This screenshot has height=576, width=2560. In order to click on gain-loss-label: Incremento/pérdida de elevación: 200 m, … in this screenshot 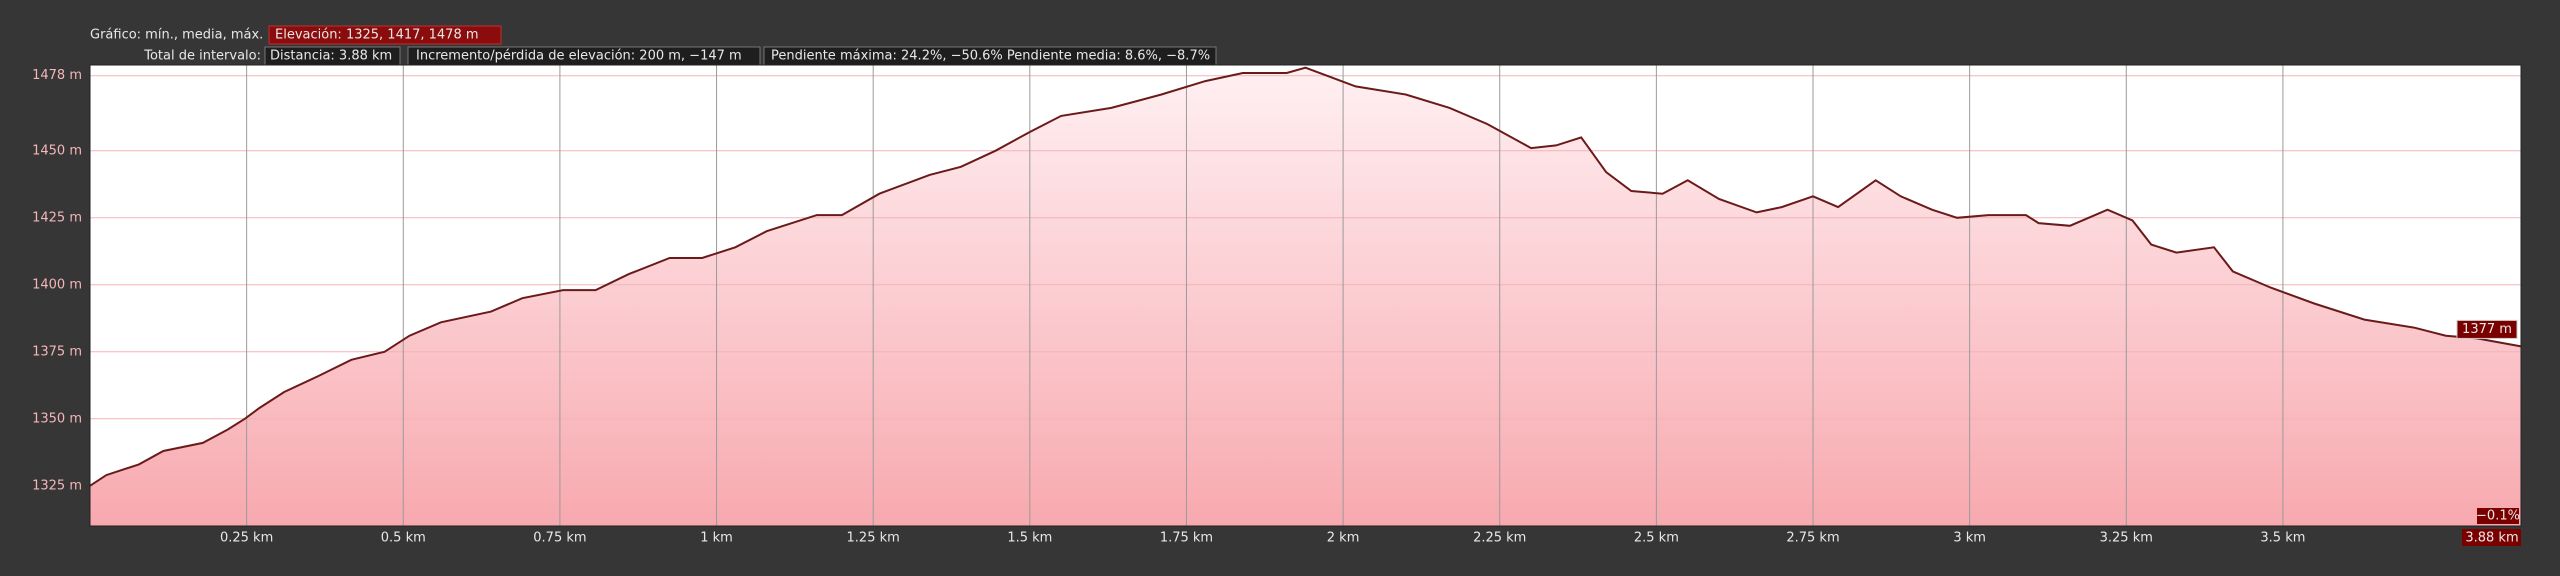, I will do `click(579, 56)`.